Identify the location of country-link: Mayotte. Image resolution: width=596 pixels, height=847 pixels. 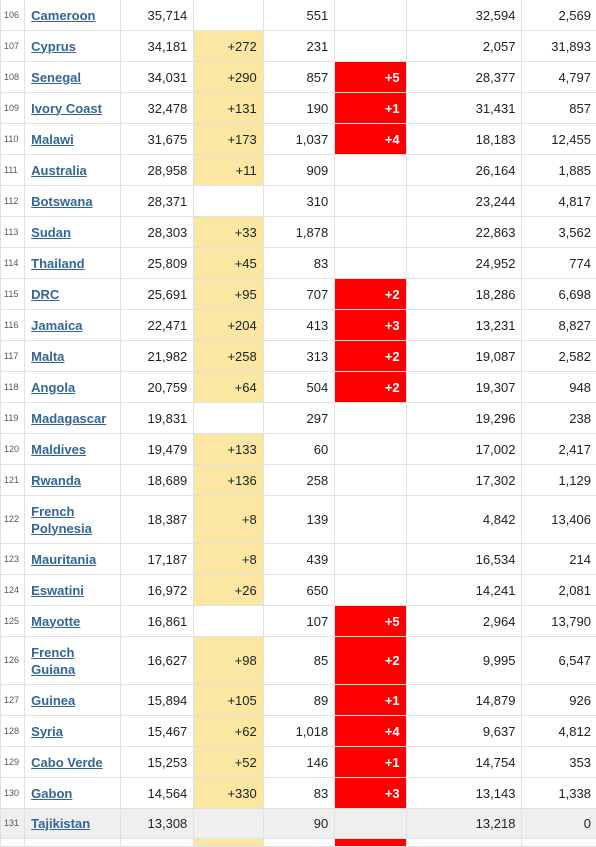
(55, 621).